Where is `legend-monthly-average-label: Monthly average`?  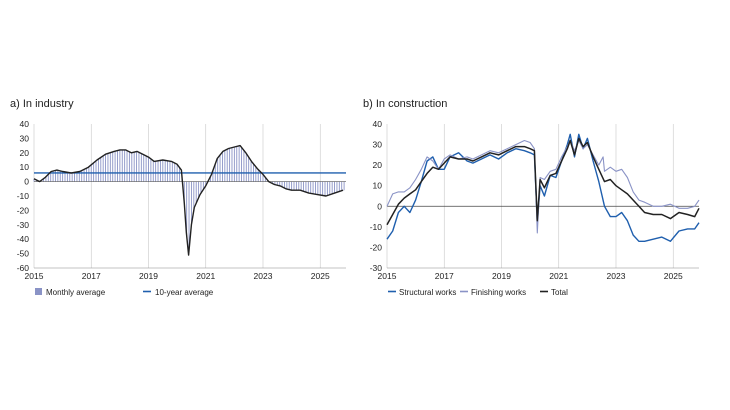
legend-monthly-average-label: Monthly average is located at coordinates (76, 292).